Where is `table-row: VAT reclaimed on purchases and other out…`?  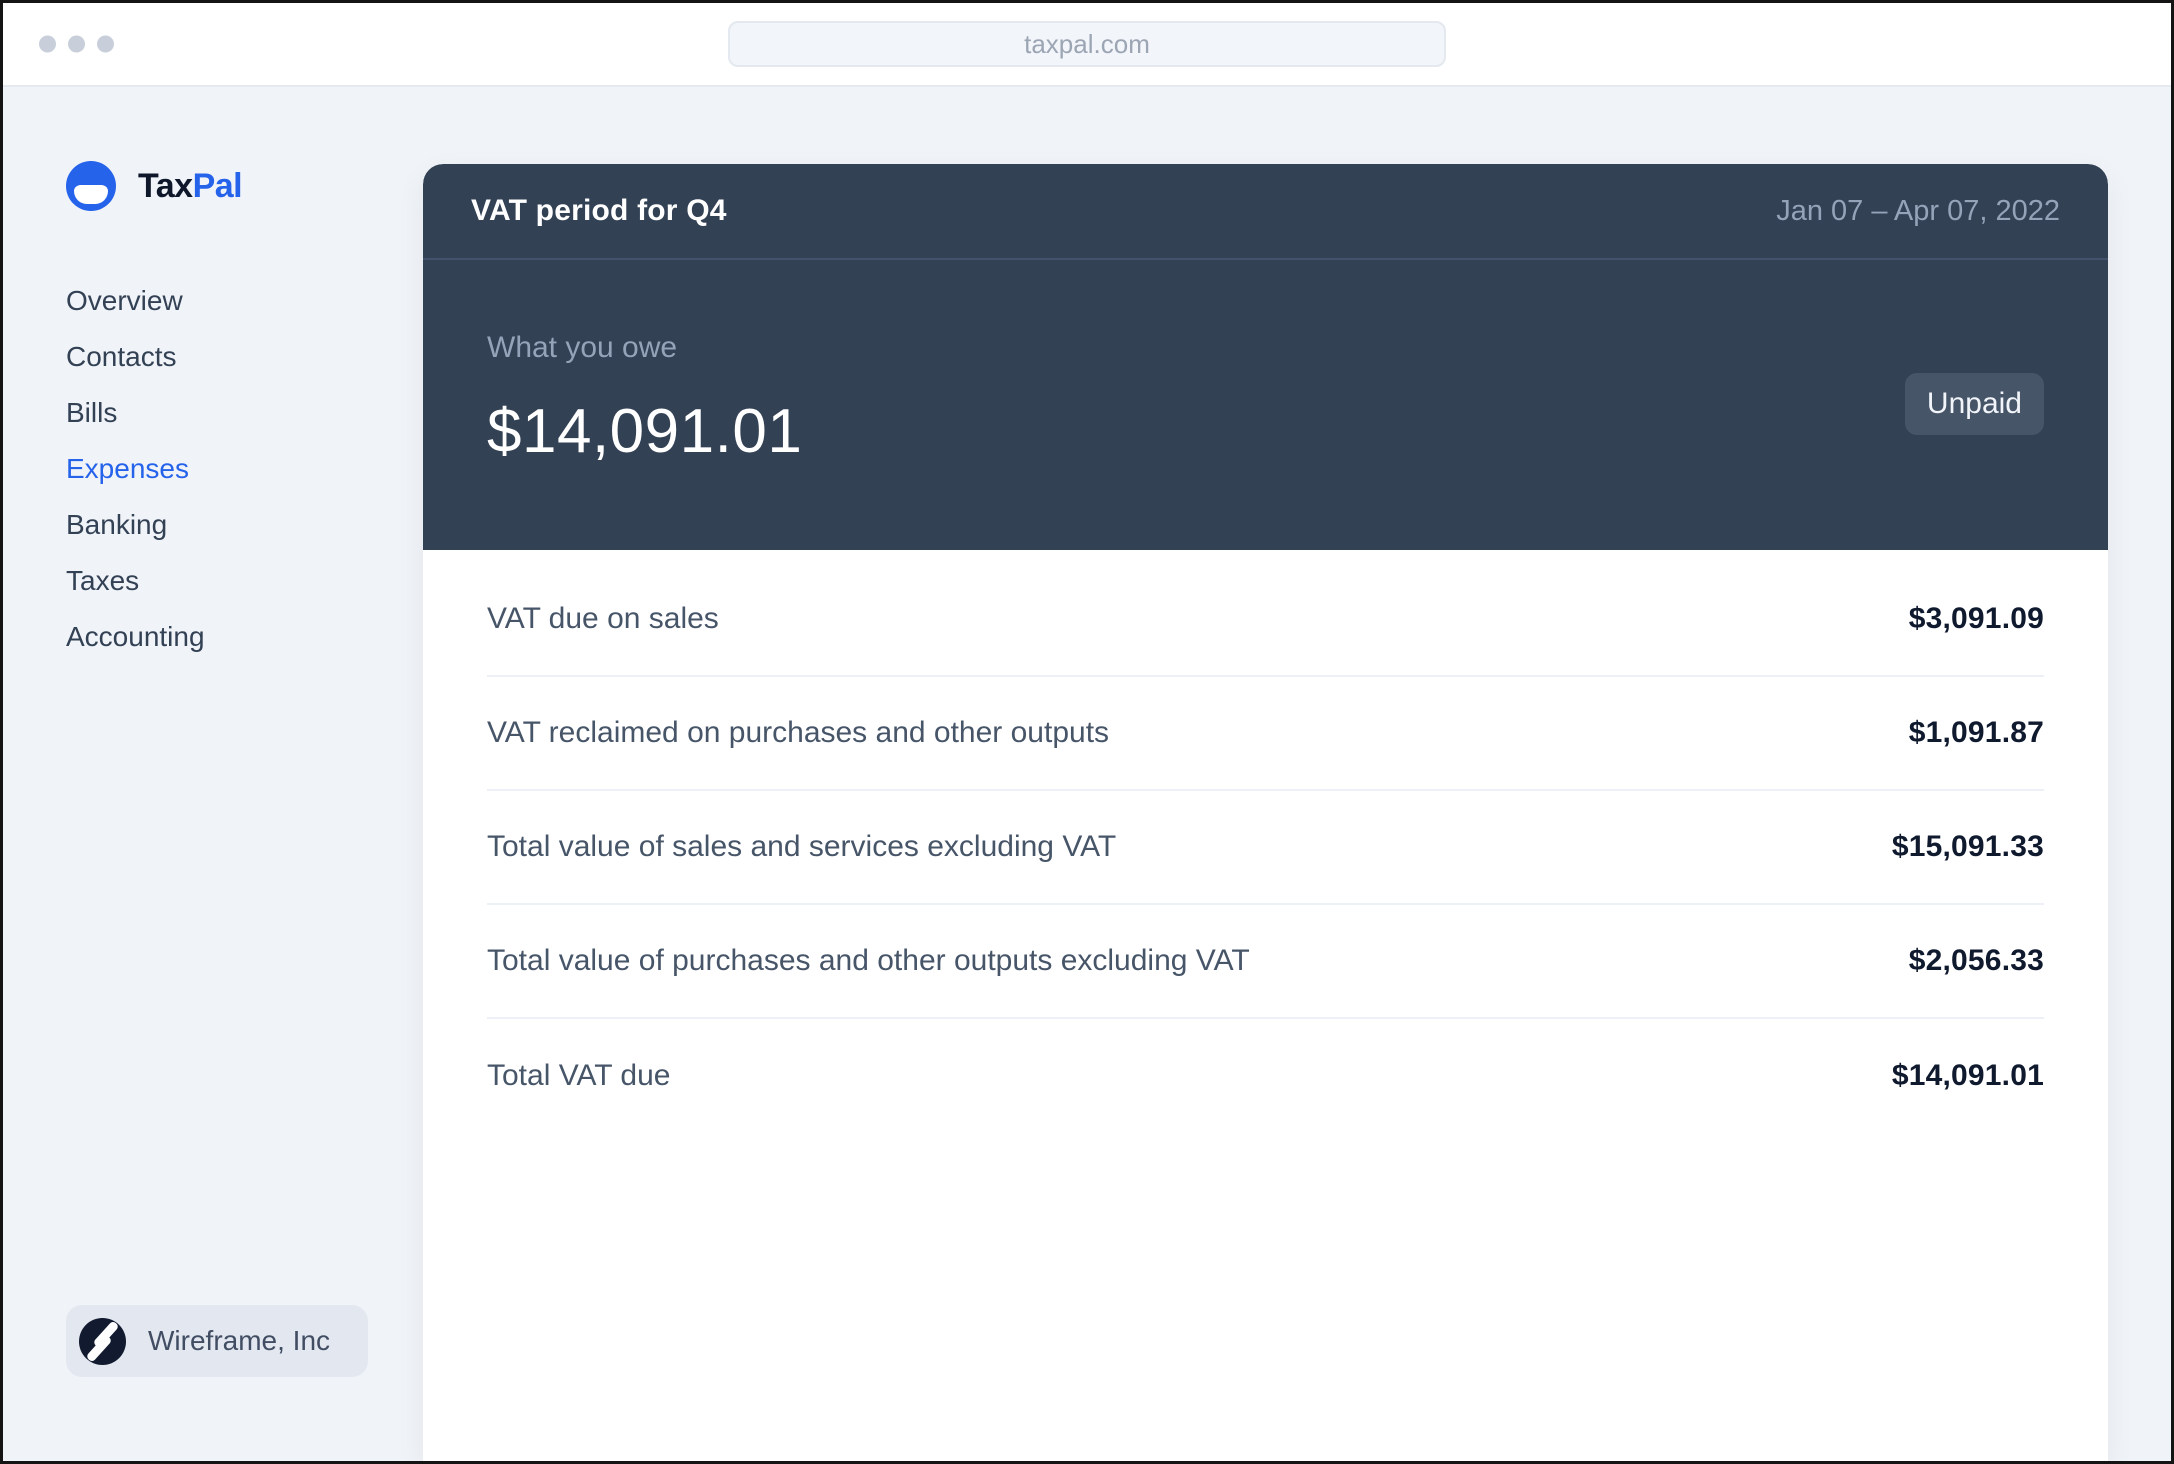
table-row: VAT reclaimed on purchases and other out… is located at coordinates (1265, 734).